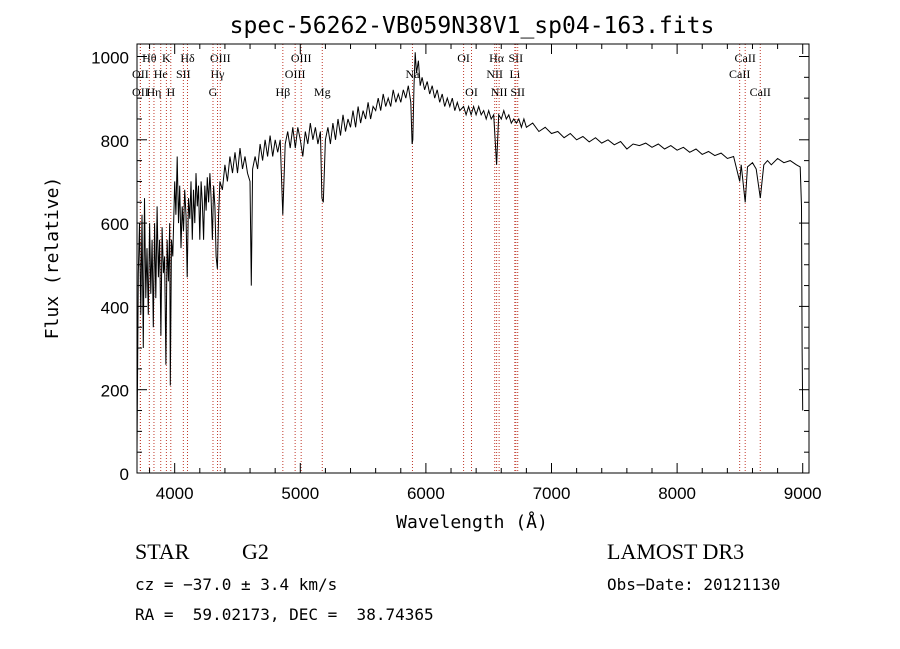 Image resolution: width=900 pixels, height=649 pixels. Describe the element at coordinates (426, 493) in the screenshot. I see `x-tick-label: 6000` at that location.